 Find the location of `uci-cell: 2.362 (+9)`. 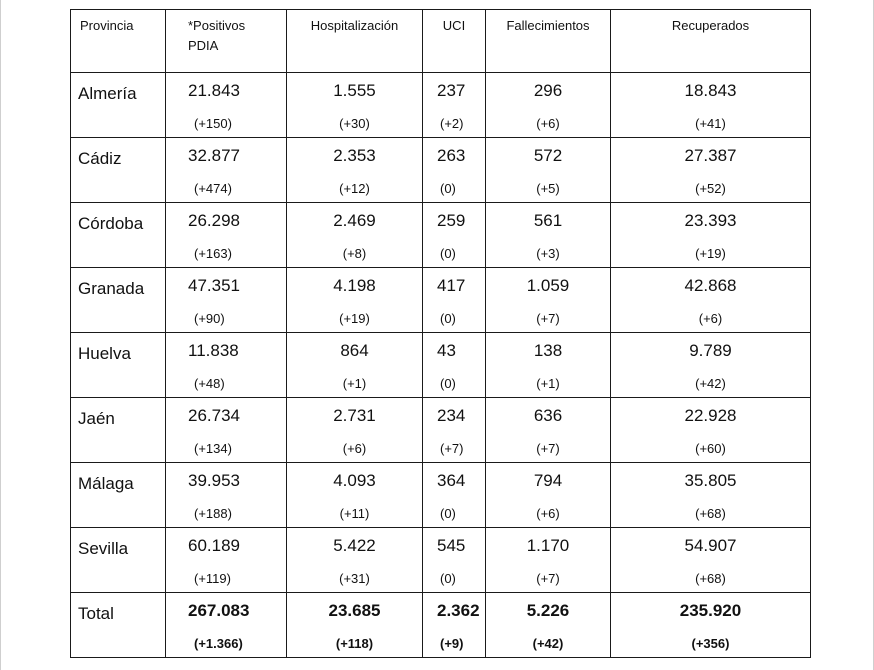

uci-cell: 2.362 (+9) is located at coordinates (454, 625).